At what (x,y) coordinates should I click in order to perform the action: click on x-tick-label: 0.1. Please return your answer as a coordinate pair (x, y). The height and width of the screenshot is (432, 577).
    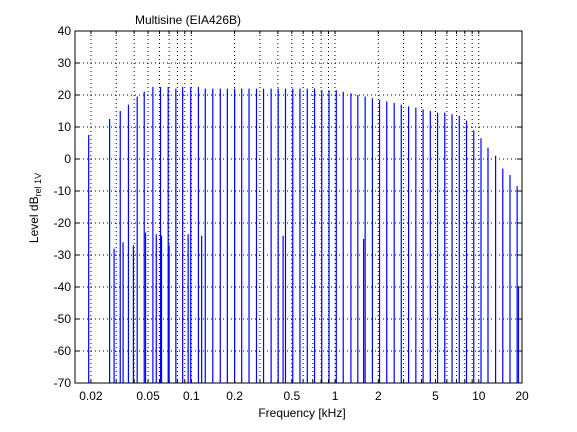
    Looking at the image, I should click on (191, 396).